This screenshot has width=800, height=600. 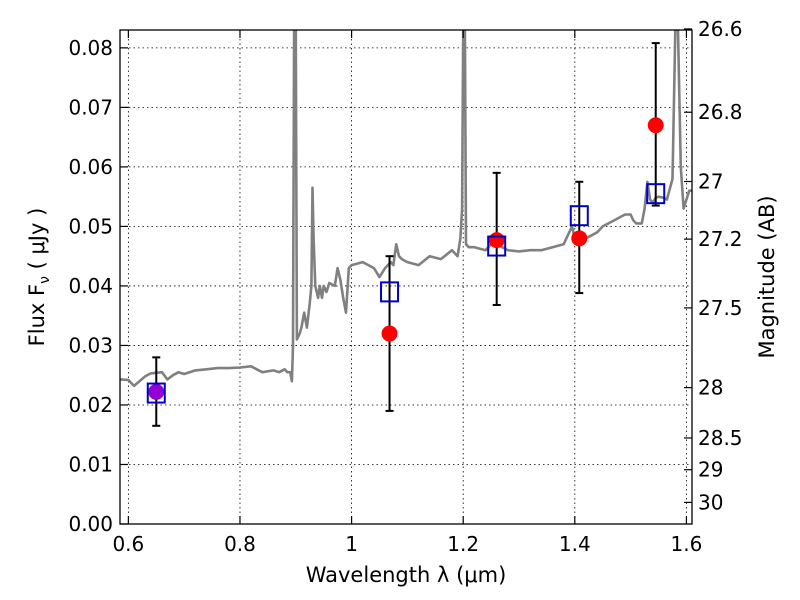 I want to click on y-tick-label: 0.04, so click(x=90, y=286).